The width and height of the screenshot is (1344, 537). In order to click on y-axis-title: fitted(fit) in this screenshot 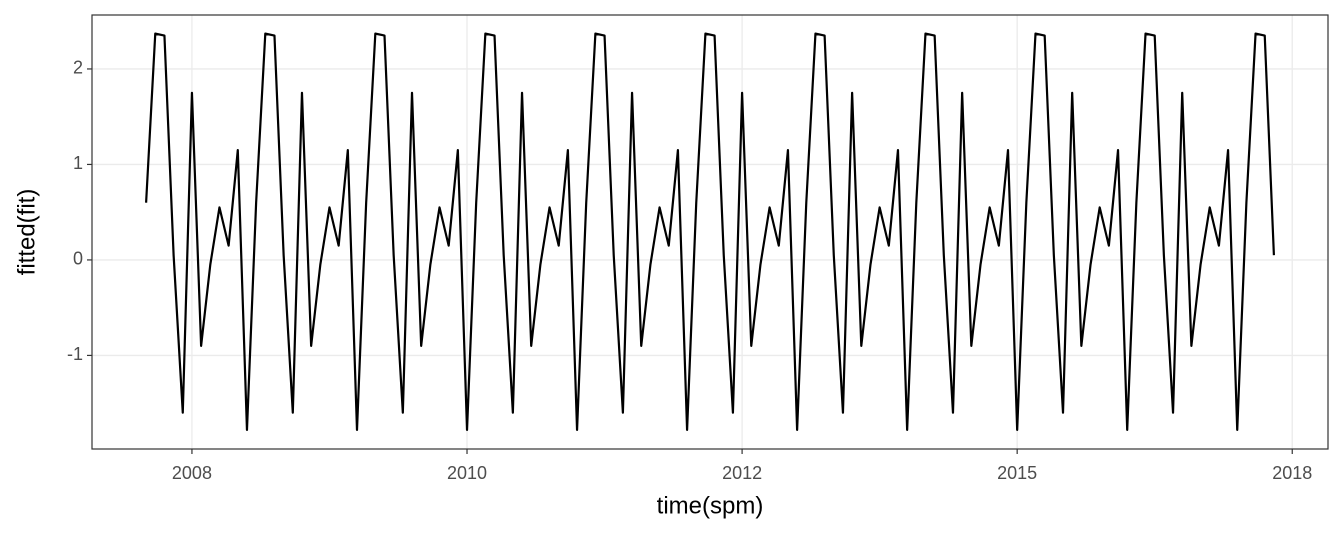, I will do `click(26, 232)`.